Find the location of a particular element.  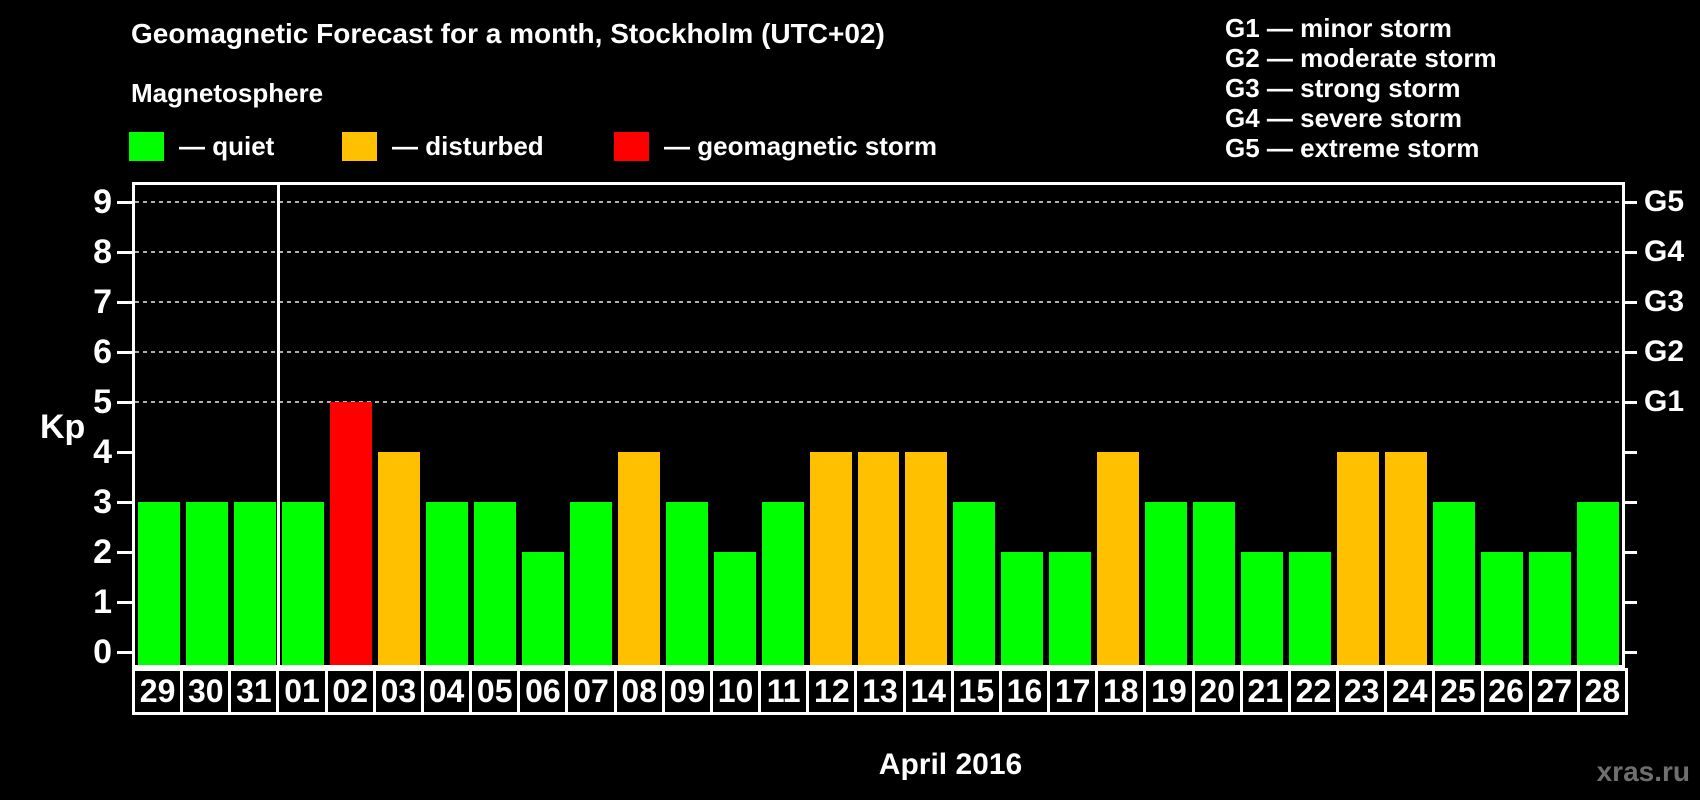

day-cell: 13 is located at coordinates (880, 691).